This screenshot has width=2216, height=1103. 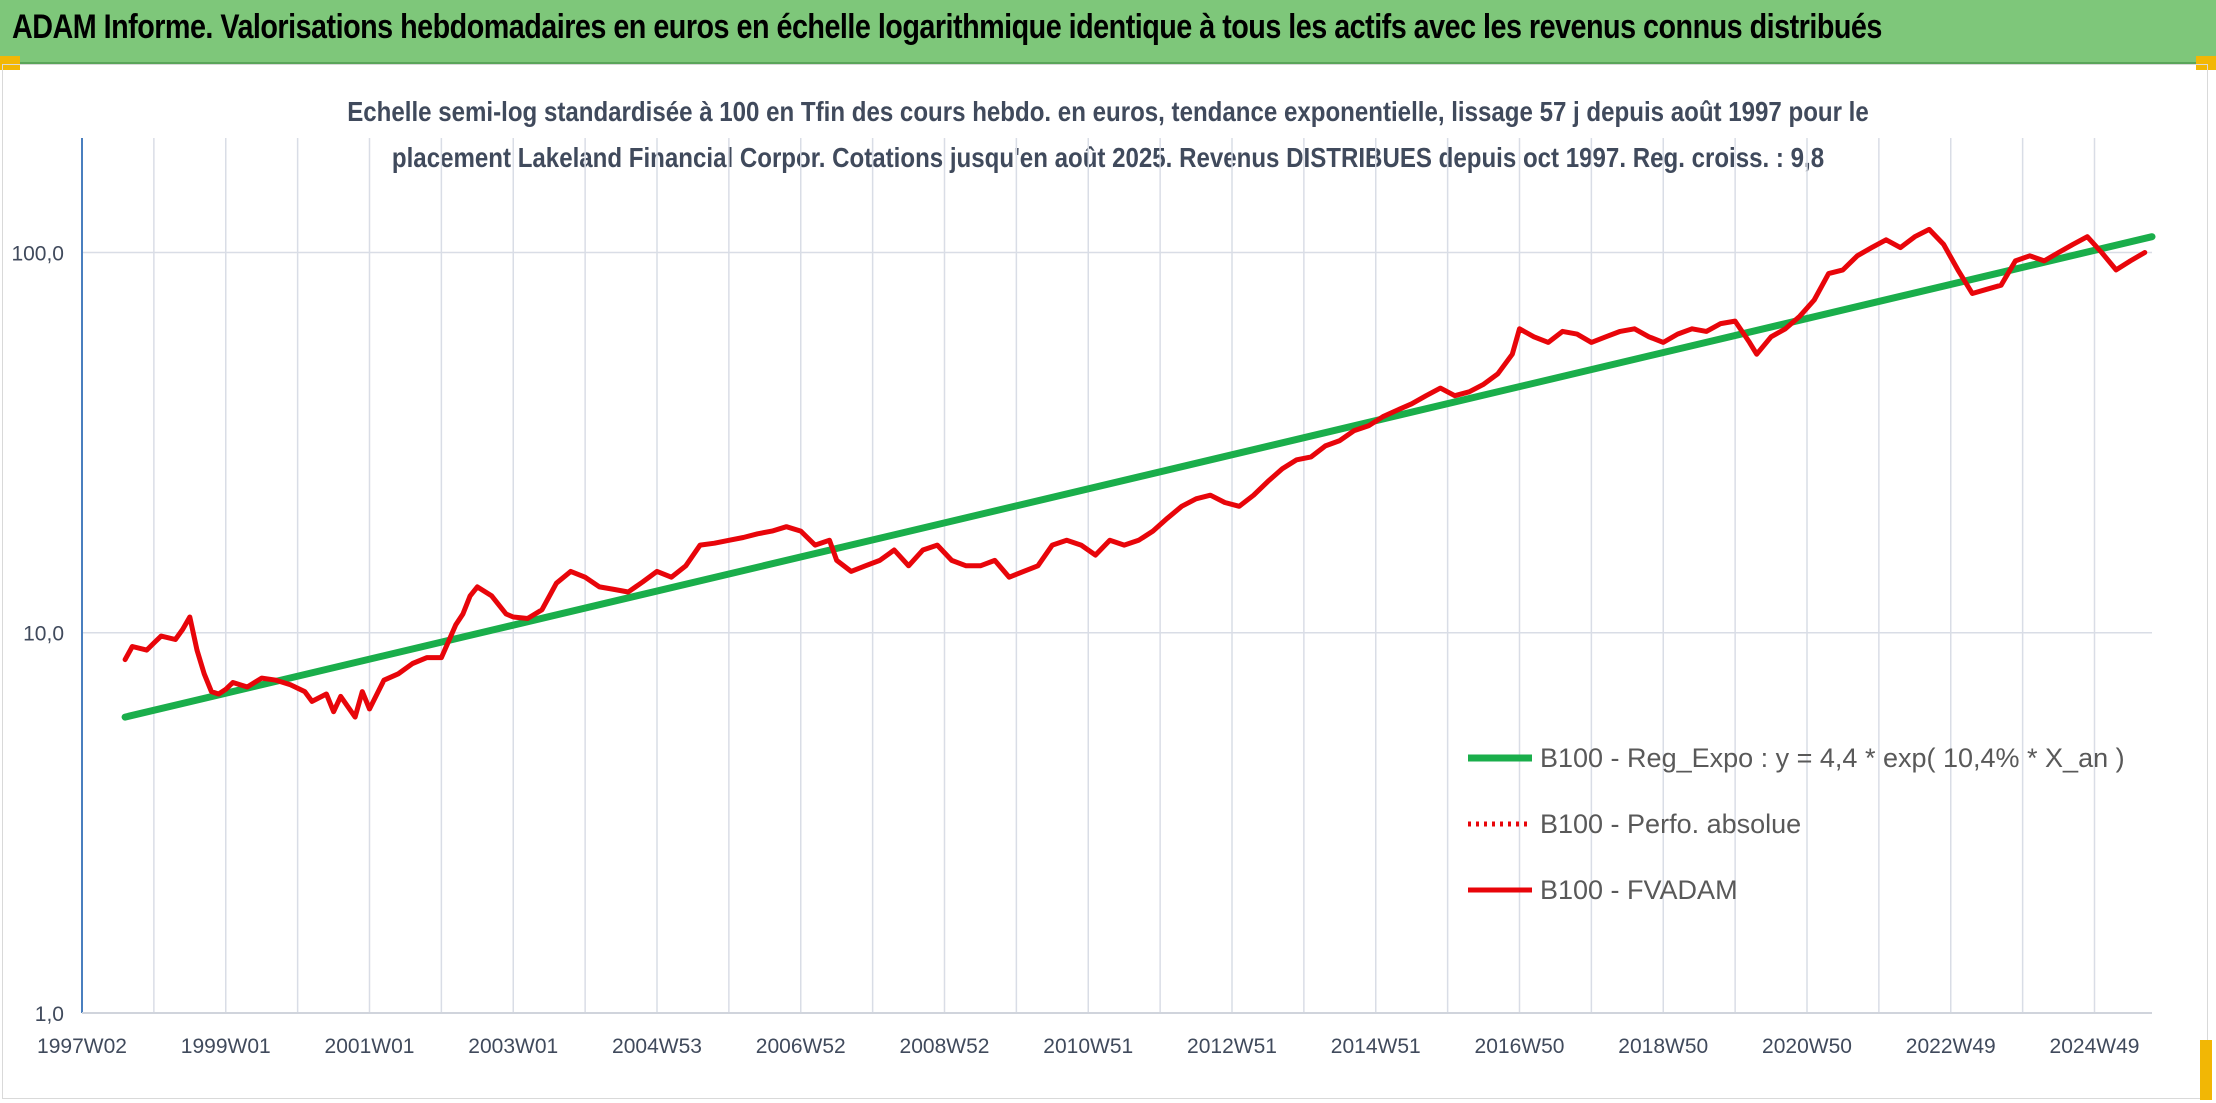 What do you see at coordinates (1639, 890) in the screenshot?
I see `legend-label: B100 - FVADAM` at bounding box center [1639, 890].